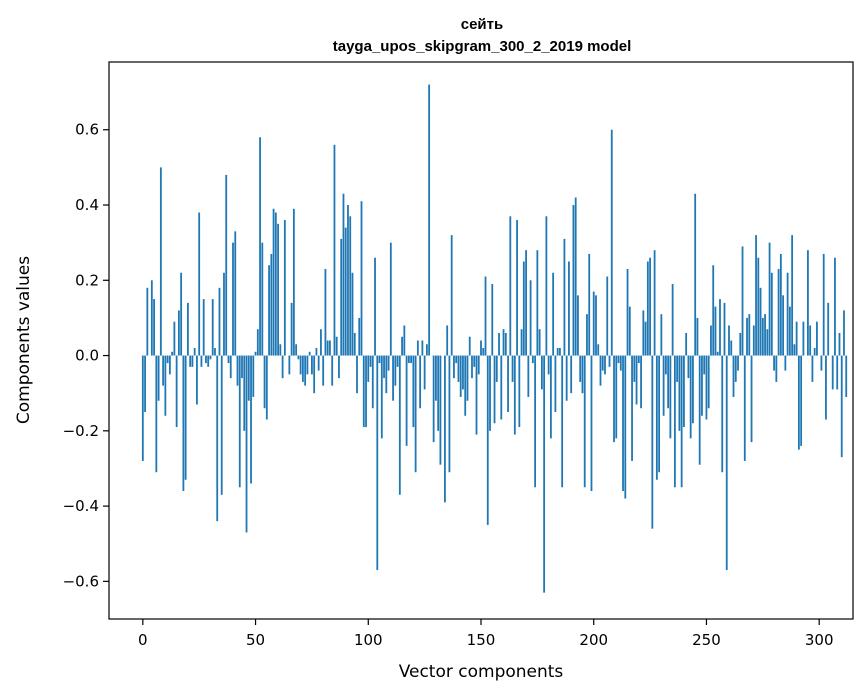 This screenshot has width=867, height=696. I want to click on y-tick-label-6: 0.6, so click(87, 130).